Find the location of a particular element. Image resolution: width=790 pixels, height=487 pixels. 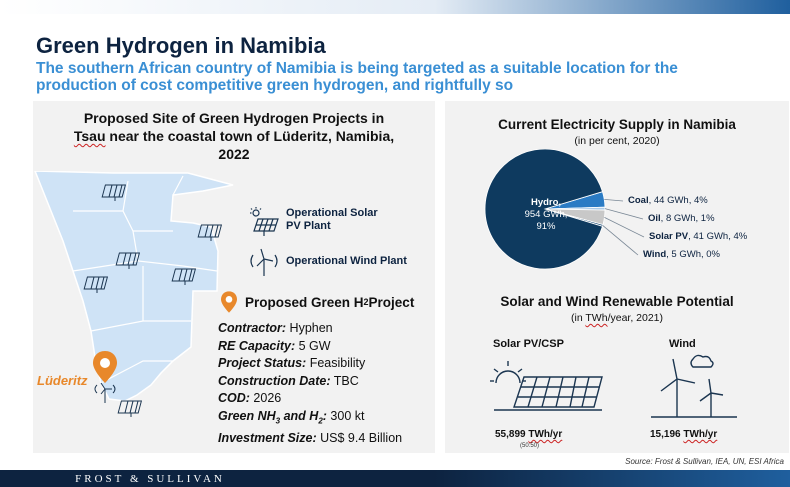

solar-potential-heading: Solar PV/CSP is located at coordinates (528, 344).